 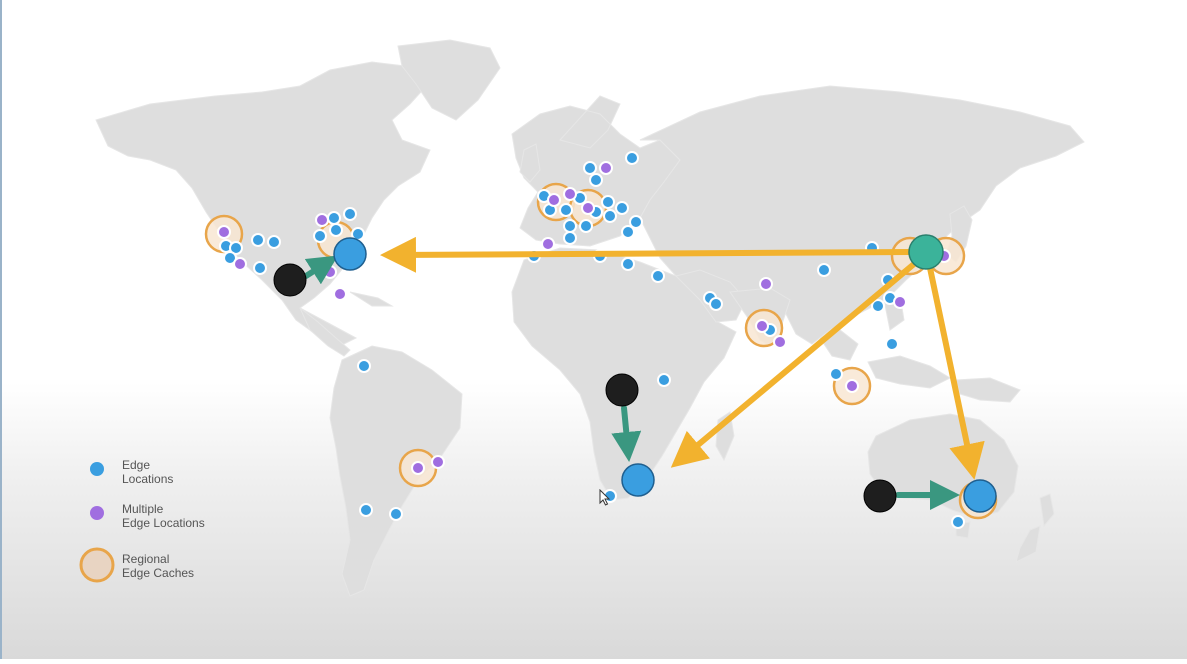 What do you see at coordinates (449, 80) in the screenshot?
I see `landmass-greenland` at bounding box center [449, 80].